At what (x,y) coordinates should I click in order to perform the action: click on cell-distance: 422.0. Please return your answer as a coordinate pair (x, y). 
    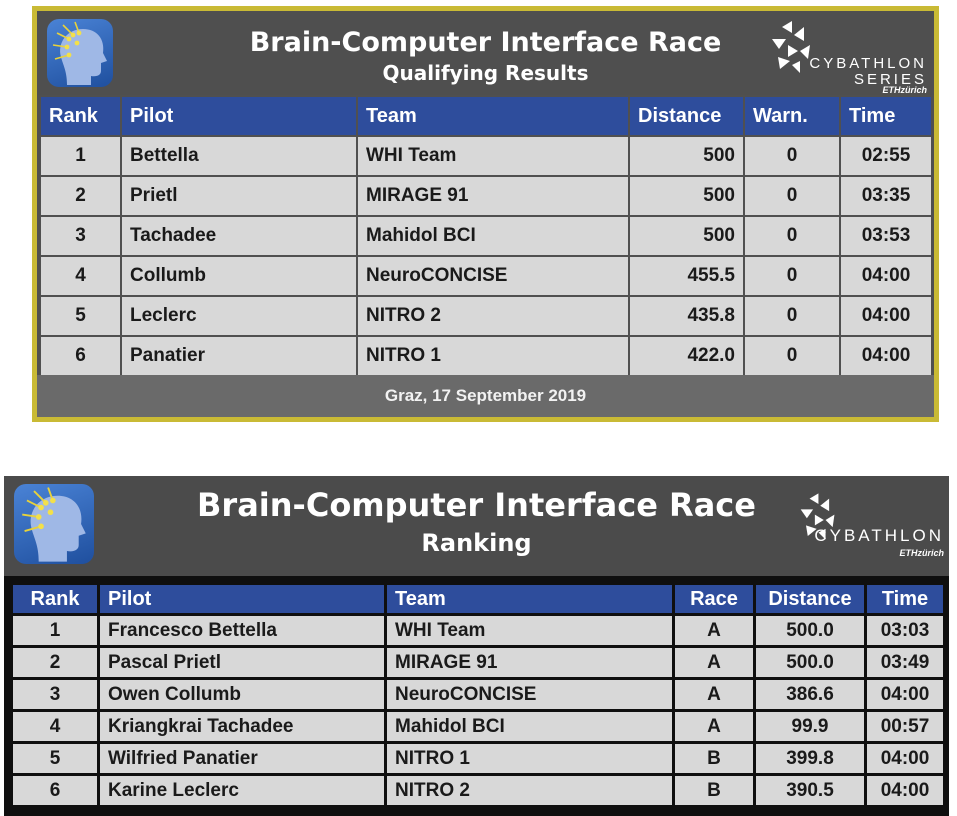
    Looking at the image, I should click on (686, 356).